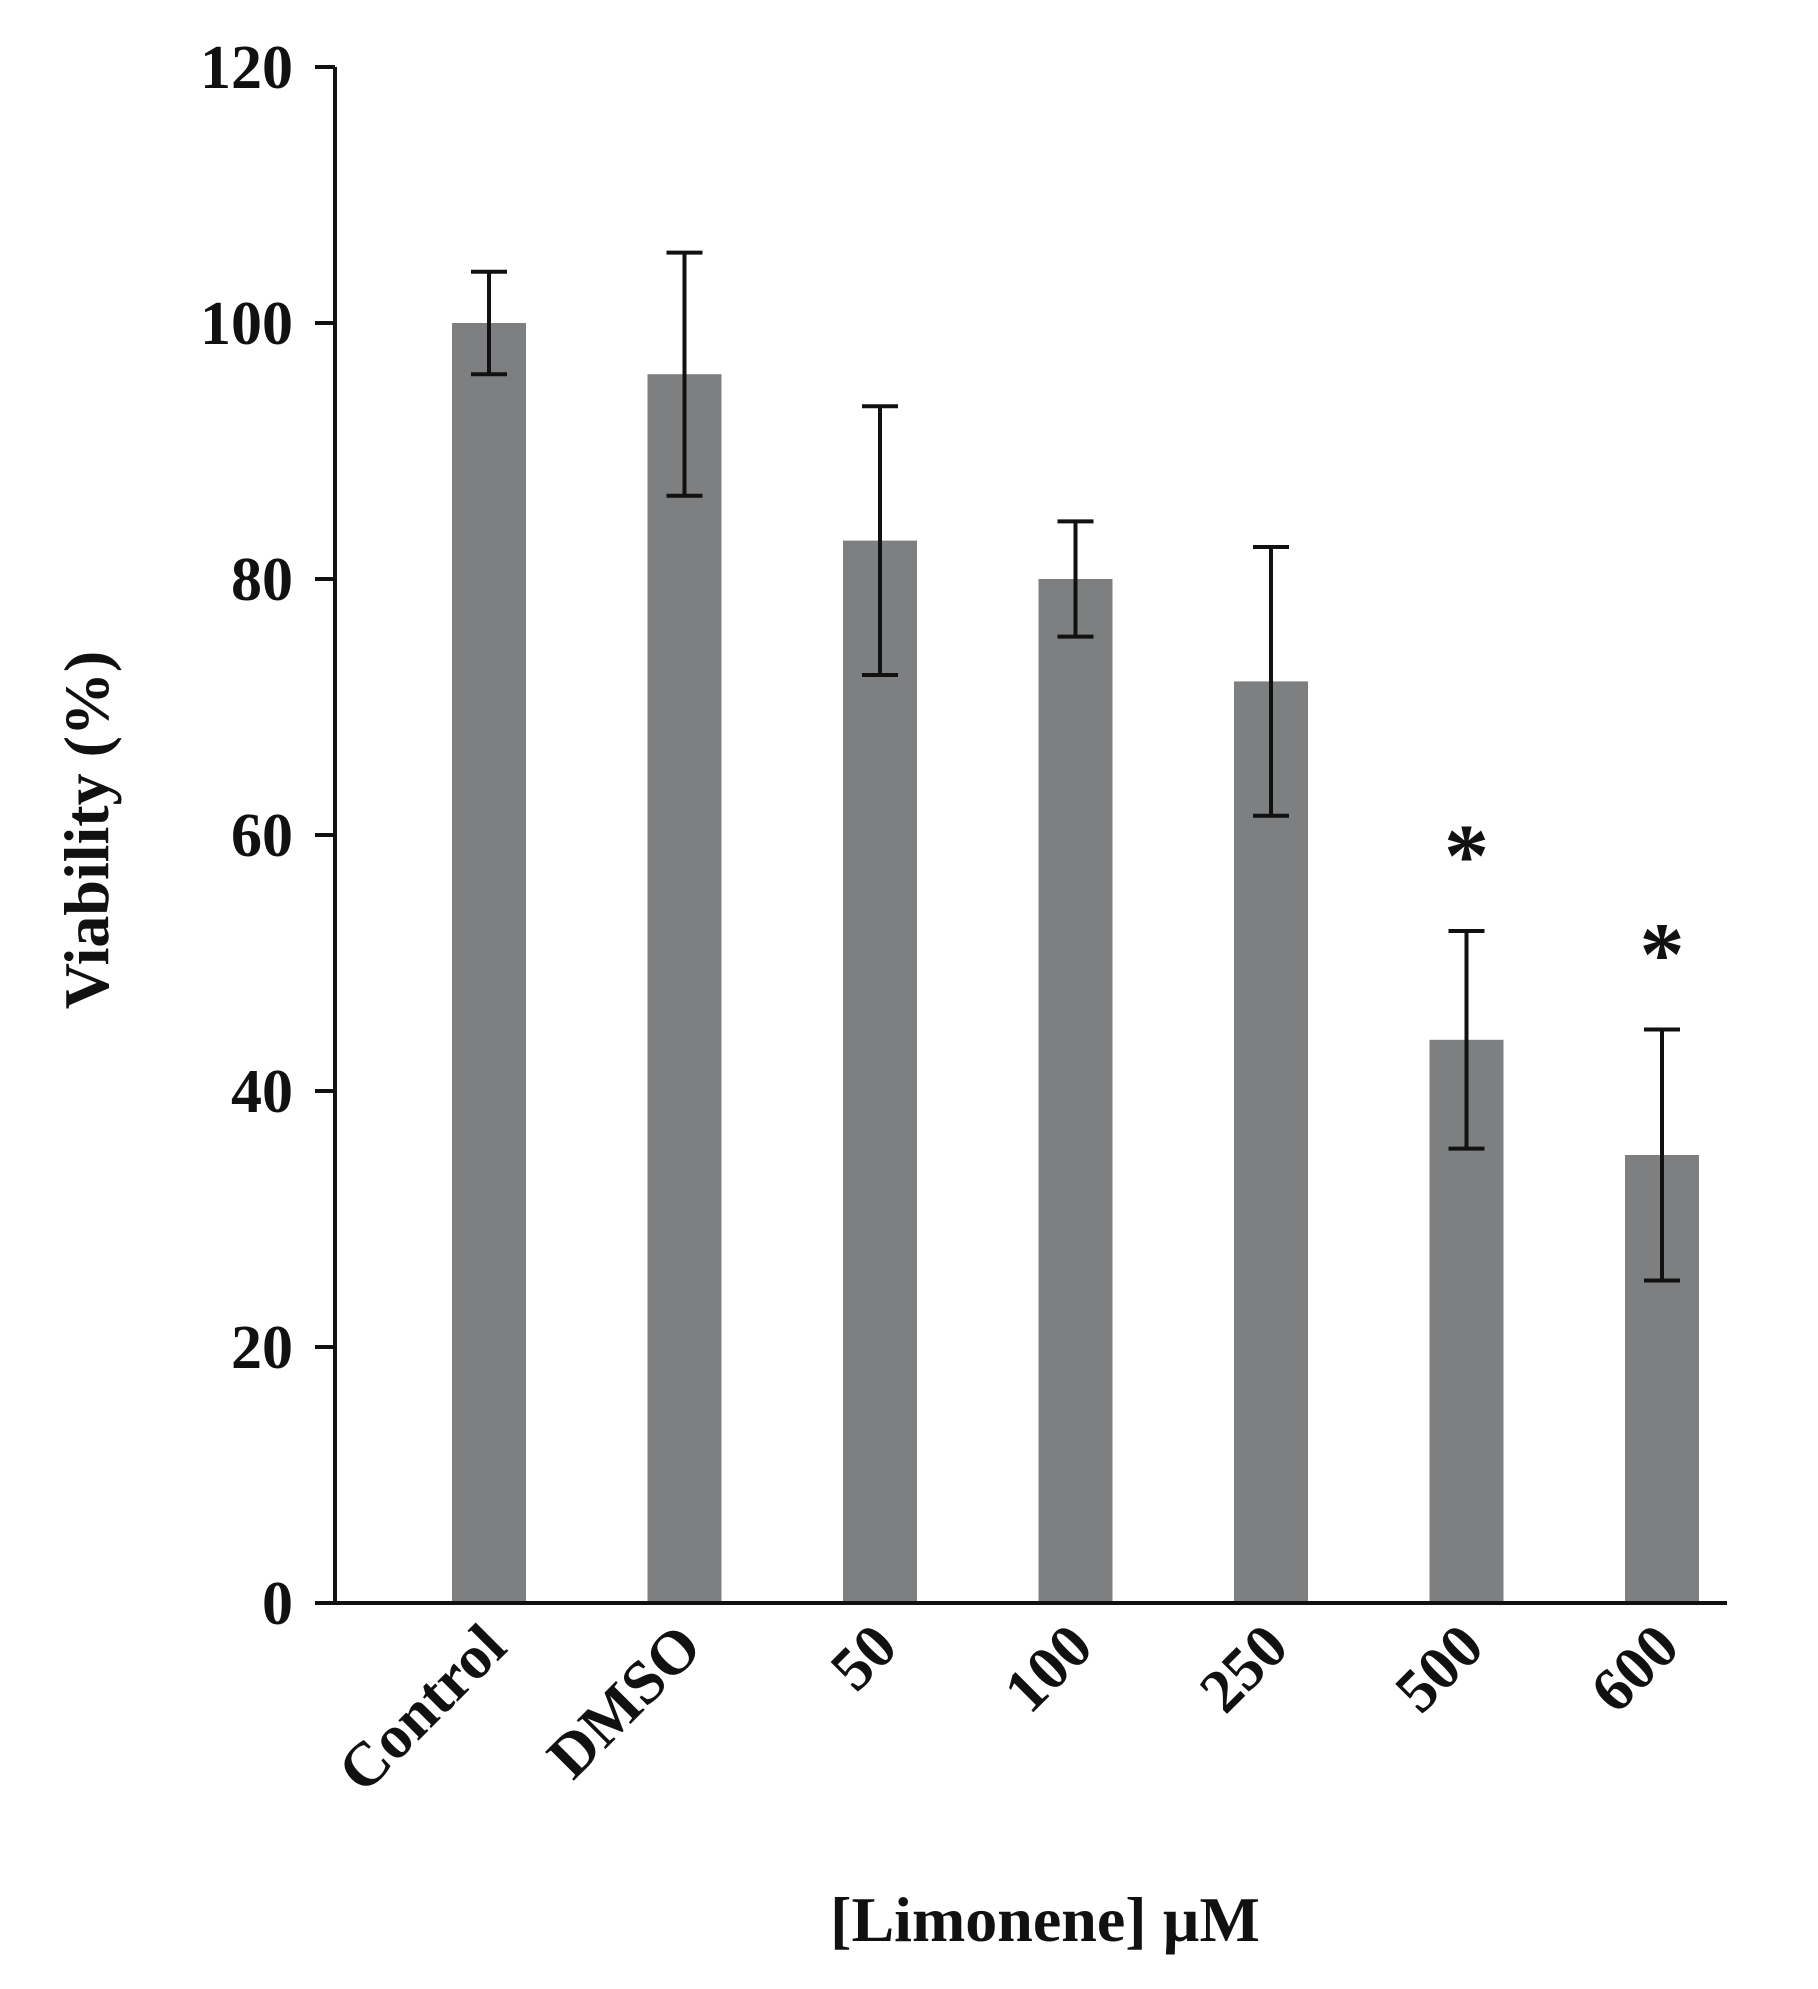 The height and width of the screenshot is (1989, 1818). I want to click on x-tick-label: 100, so click(1049, 1669).